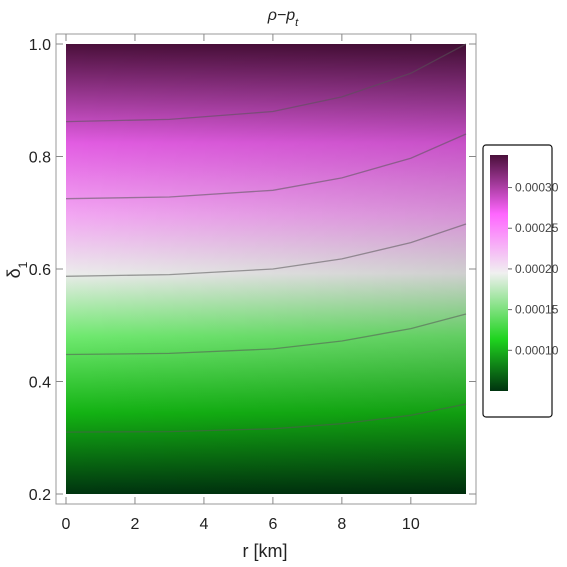  I want to click on y-tick-label: 1.0, so click(40, 45).